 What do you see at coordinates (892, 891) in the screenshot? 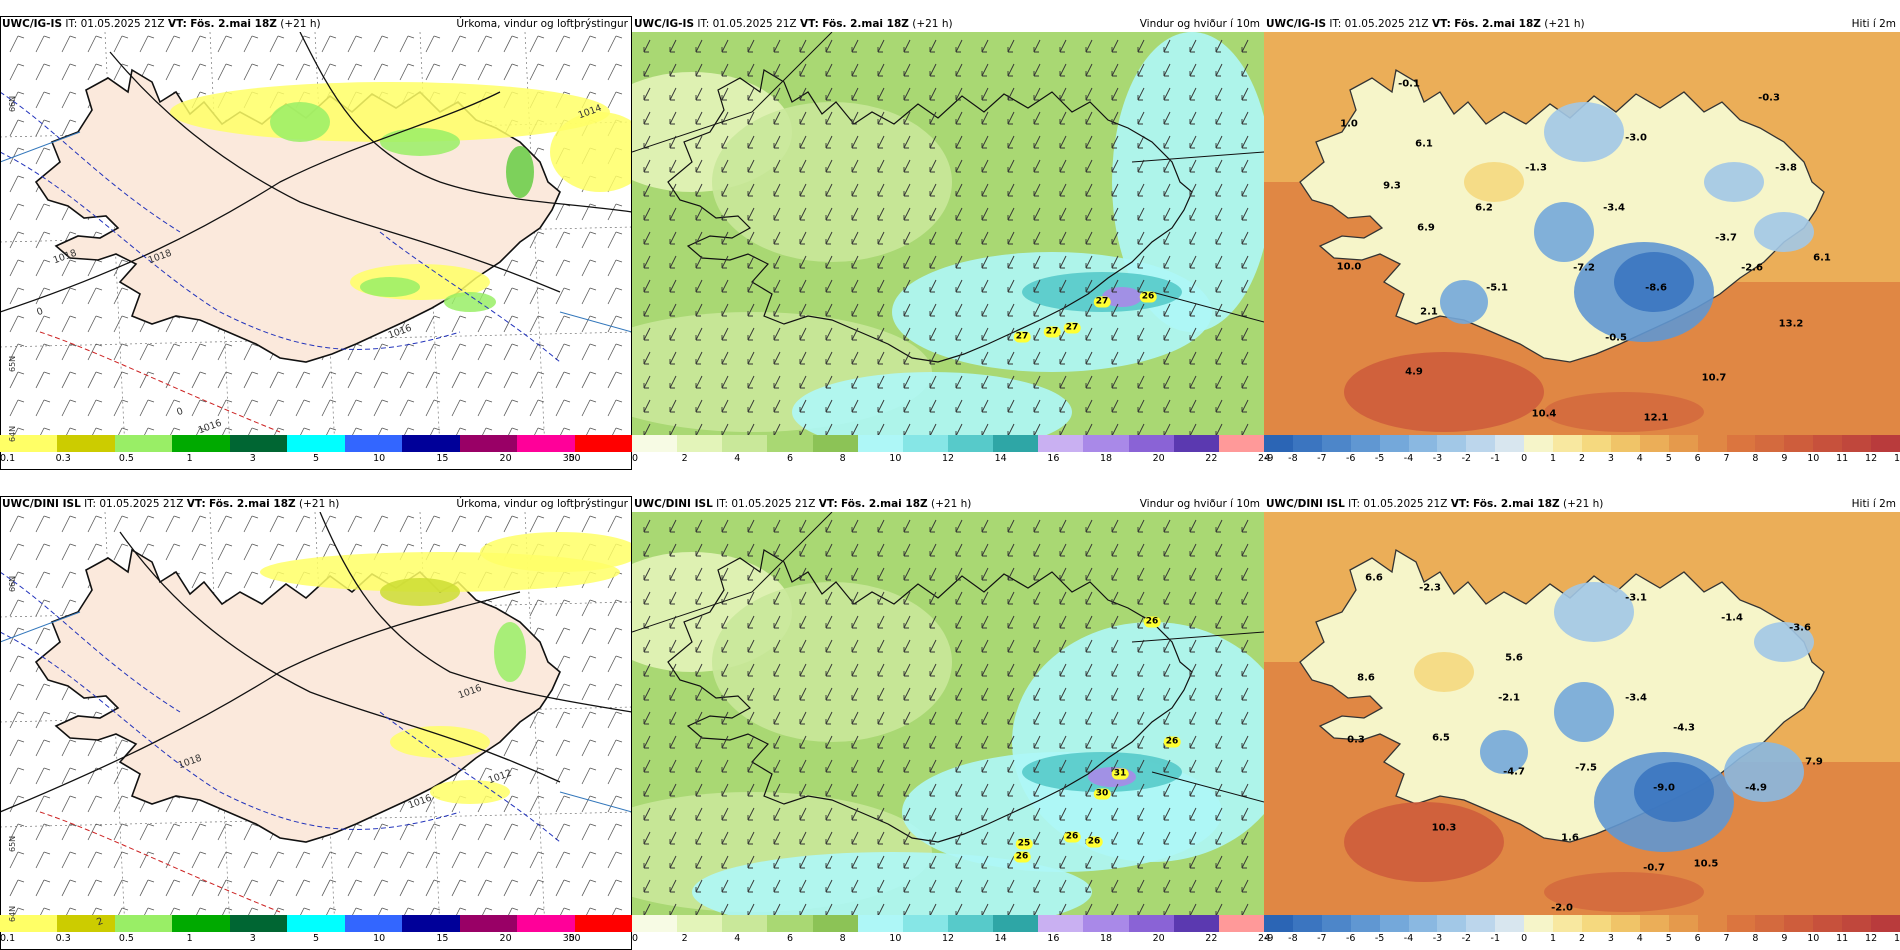
I see `wind-speed-area` at bounding box center [892, 891].